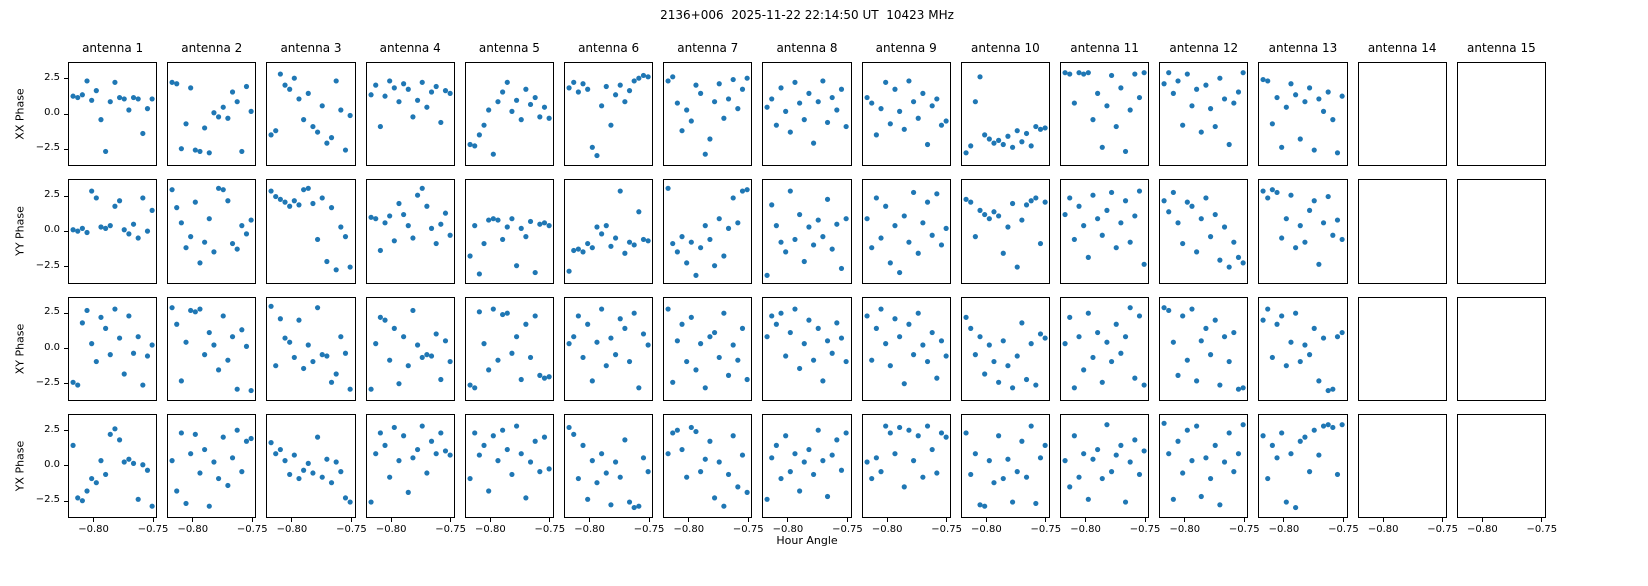 This screenshot has height=586, width=1648. What do you see at coordinates (807, 48) in the screenshot?
I see `column-title-antenna-8: antenna 8` at bounding box center [807, 48].